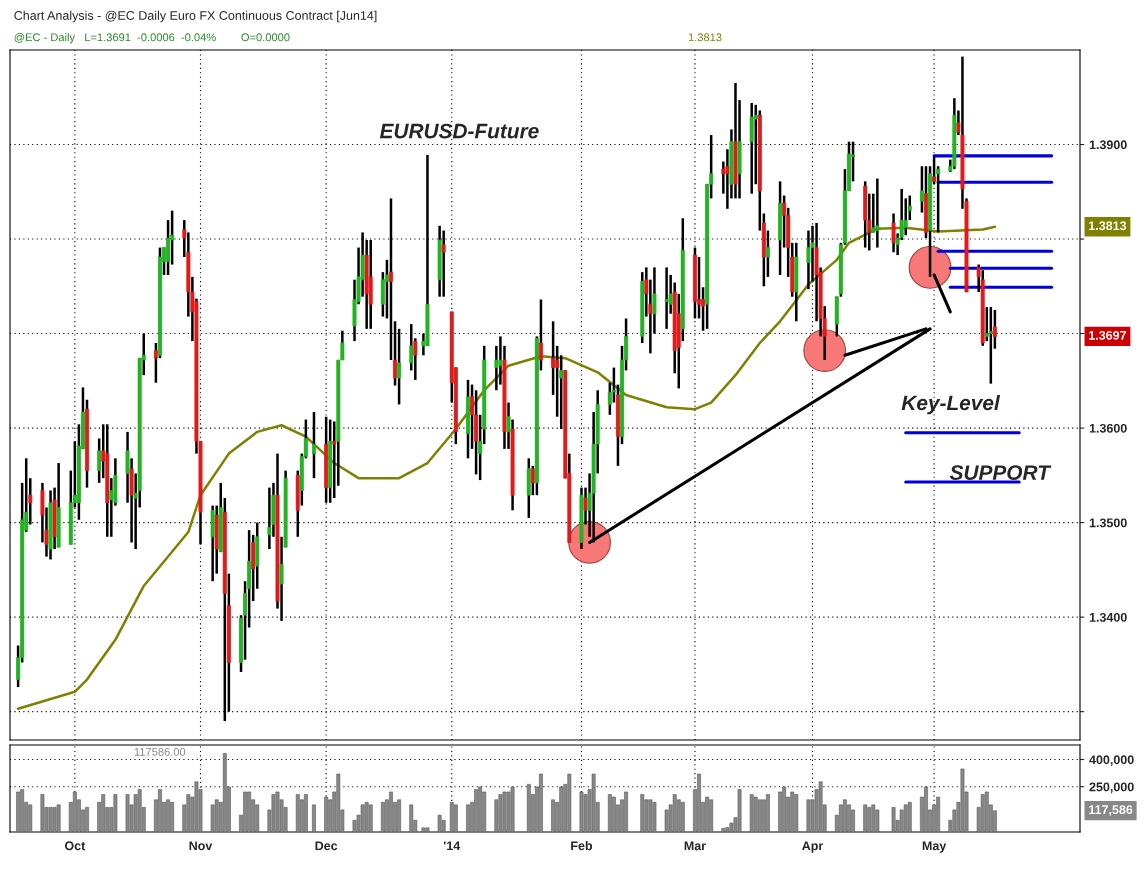 This screenshot has height=893, width=1146. I want to click on y-tick-label: 400,000, so click(1111, 760).